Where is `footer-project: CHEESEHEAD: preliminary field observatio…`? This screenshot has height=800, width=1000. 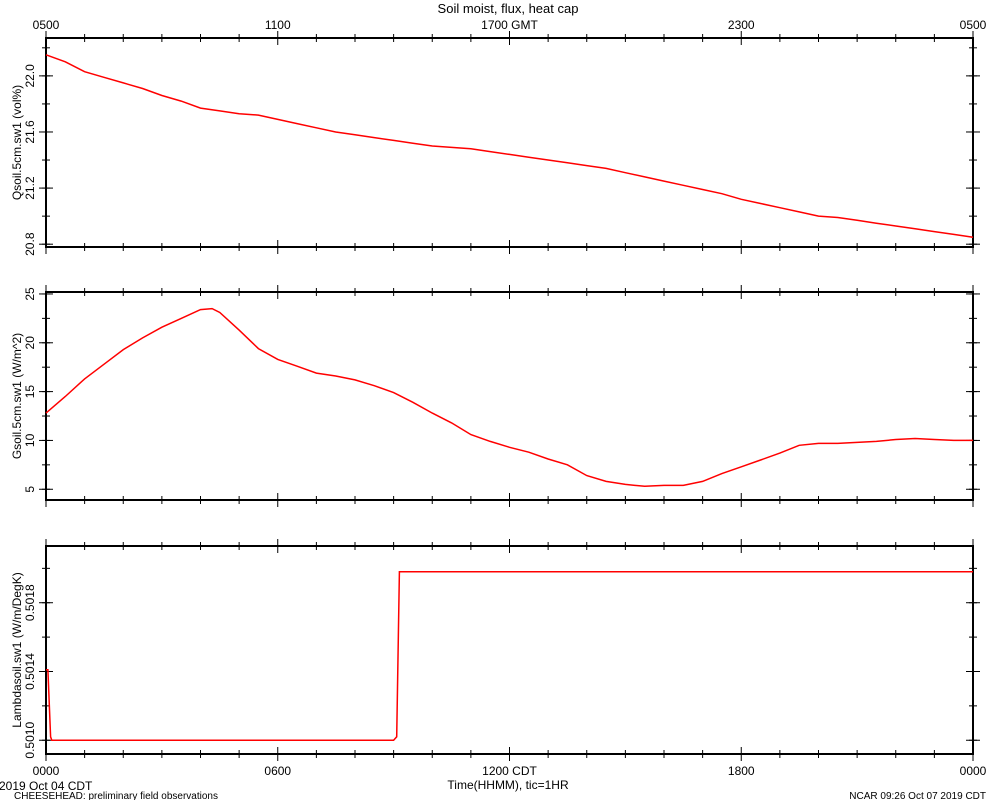 footer-project: CHEESEHEAD: preliminary field observatio… is located at coordinates (116, 795).